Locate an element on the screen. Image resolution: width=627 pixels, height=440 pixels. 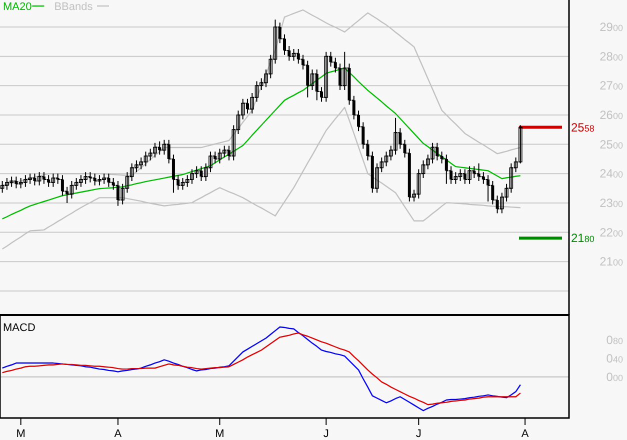
legend-label: MA20 is located at coordinates (17, 7).